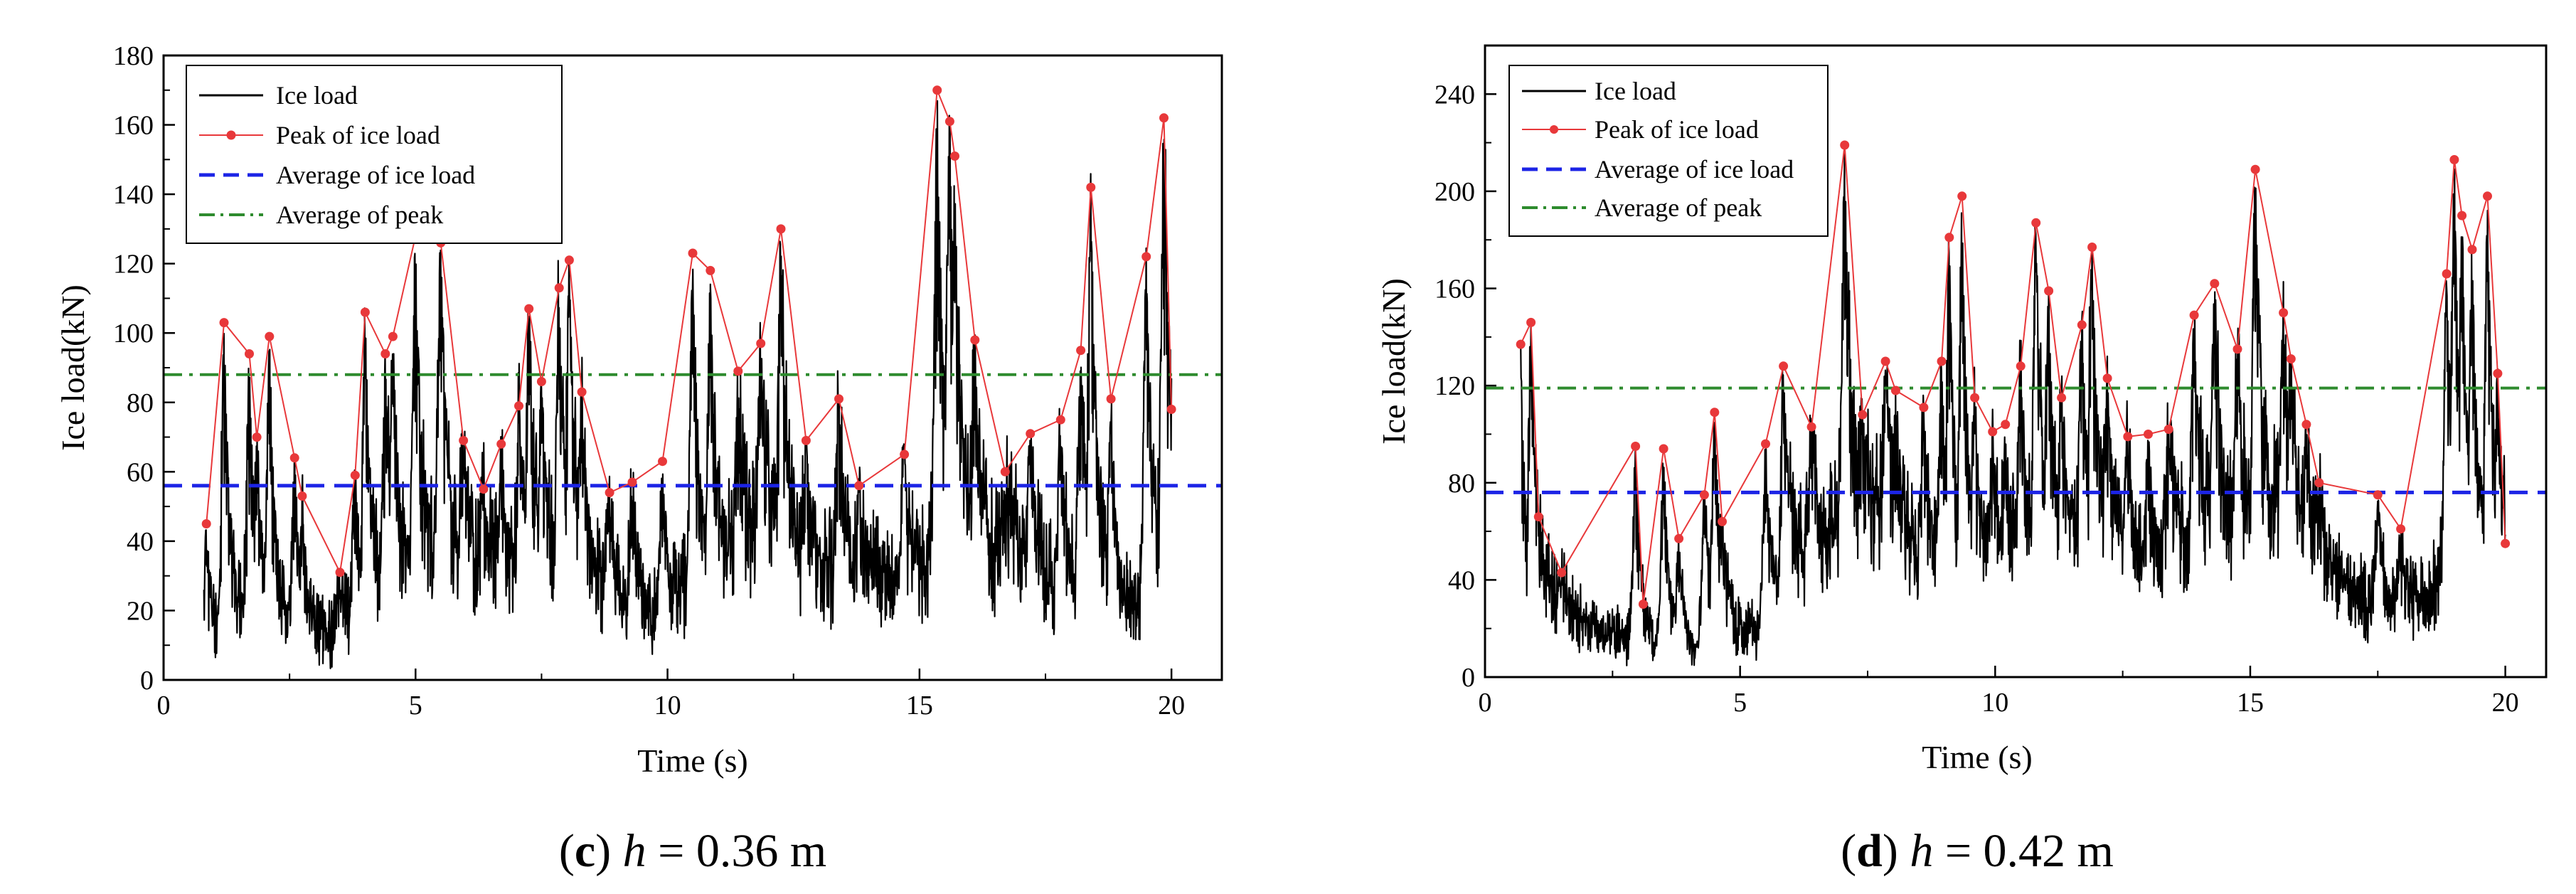  I want to click on y-axis-ticks: 0 20 40 60 80 100 120 140 160 180, so click(144, 368).